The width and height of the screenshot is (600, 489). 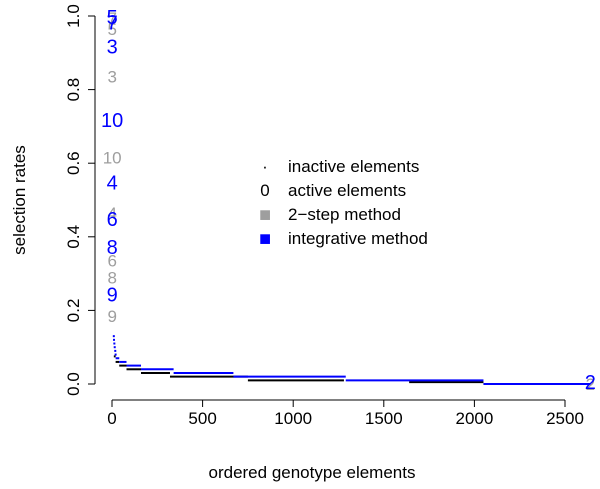 I want to click on active-label-1-2: 3, so click(x=112, y=47).